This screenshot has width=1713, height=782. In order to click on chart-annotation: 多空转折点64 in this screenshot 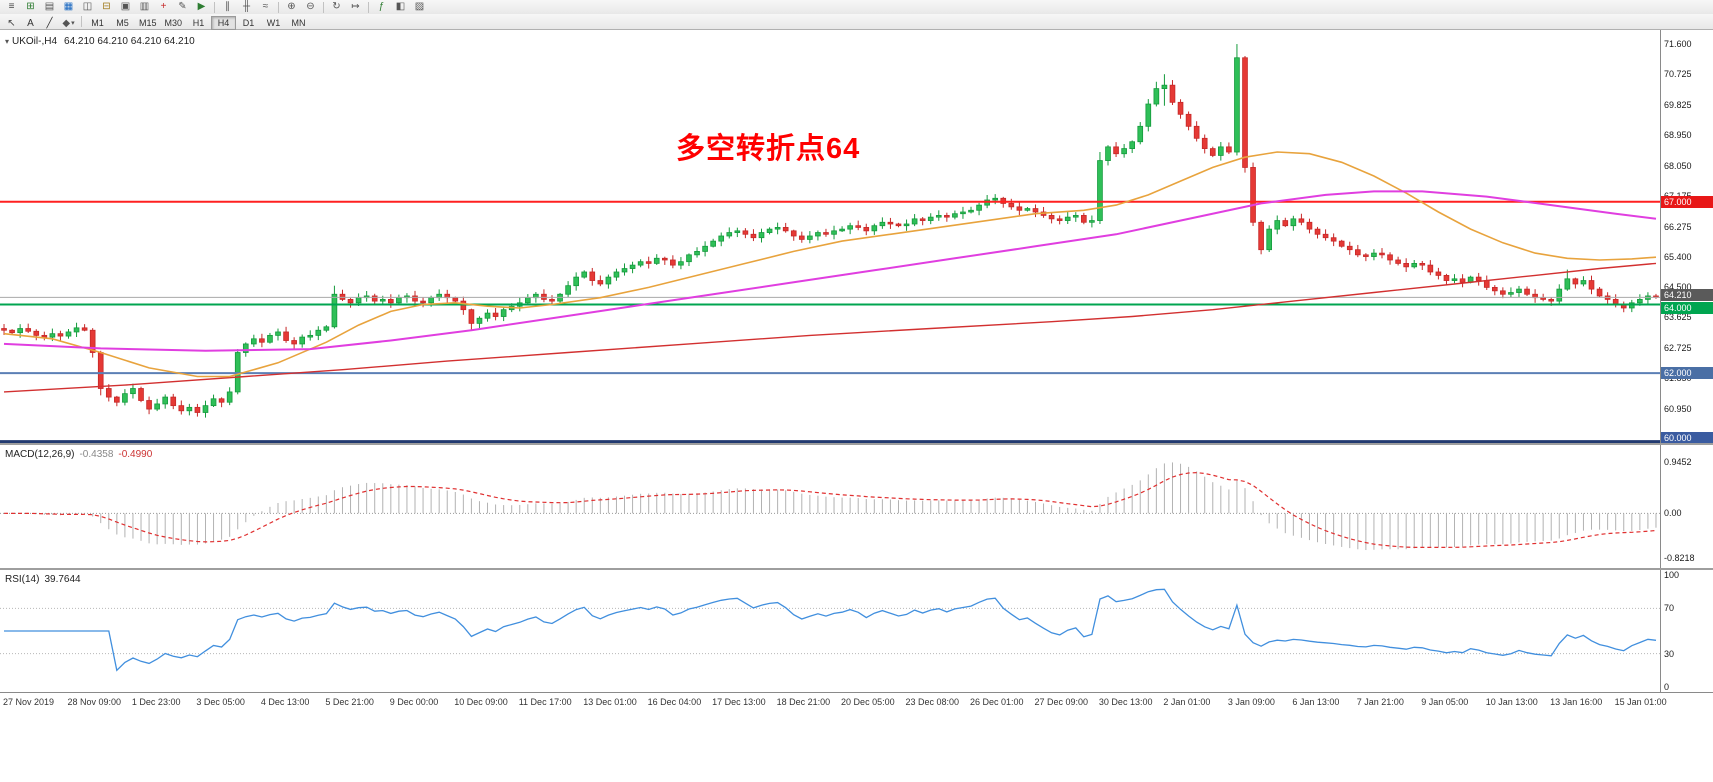, I will do `click(768, 149)`.